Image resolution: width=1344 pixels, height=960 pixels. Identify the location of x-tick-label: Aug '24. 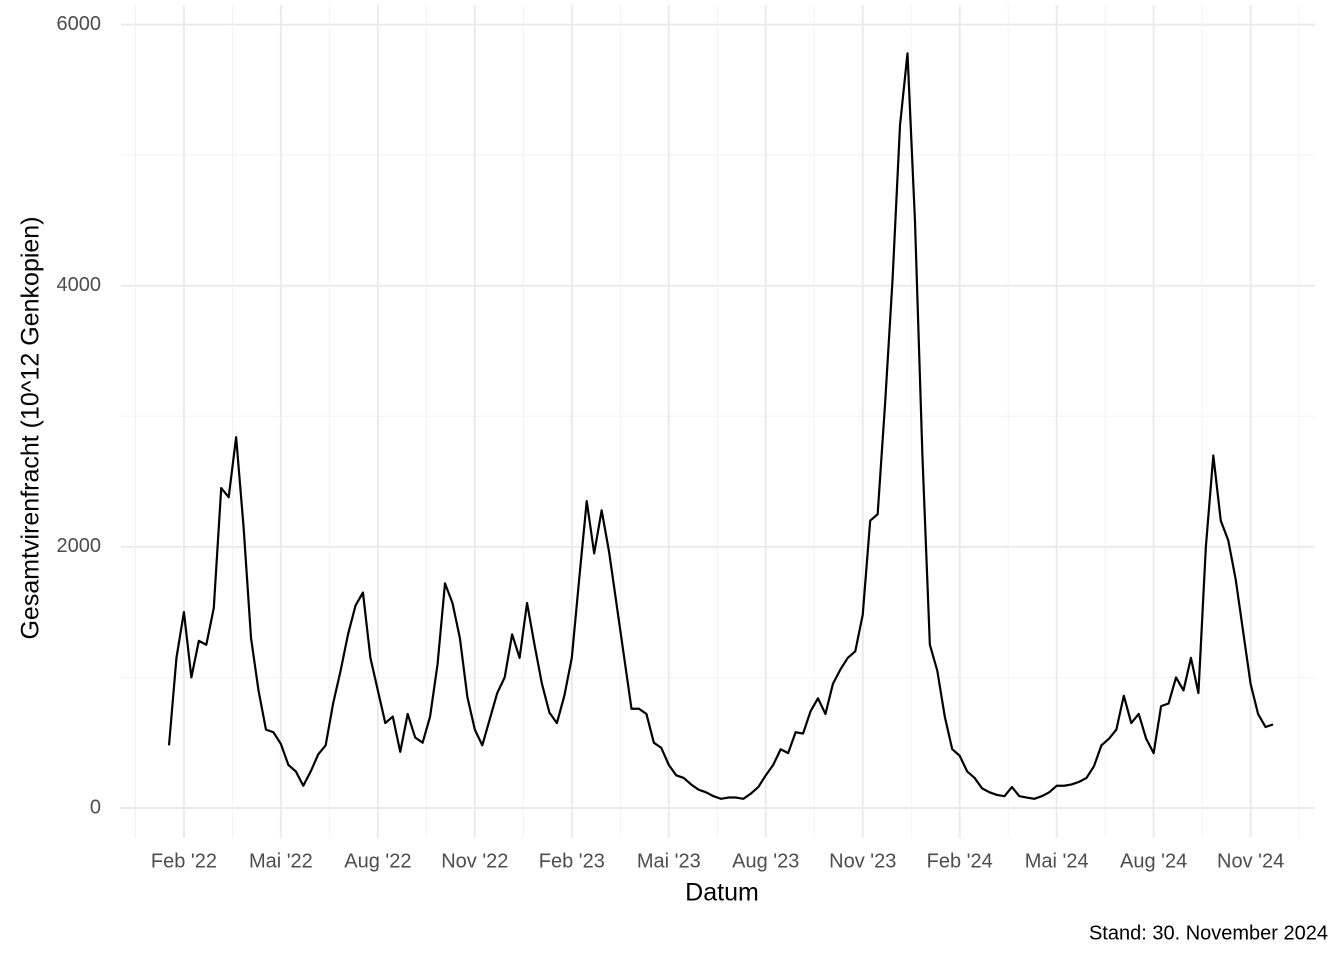
(1153, 861).